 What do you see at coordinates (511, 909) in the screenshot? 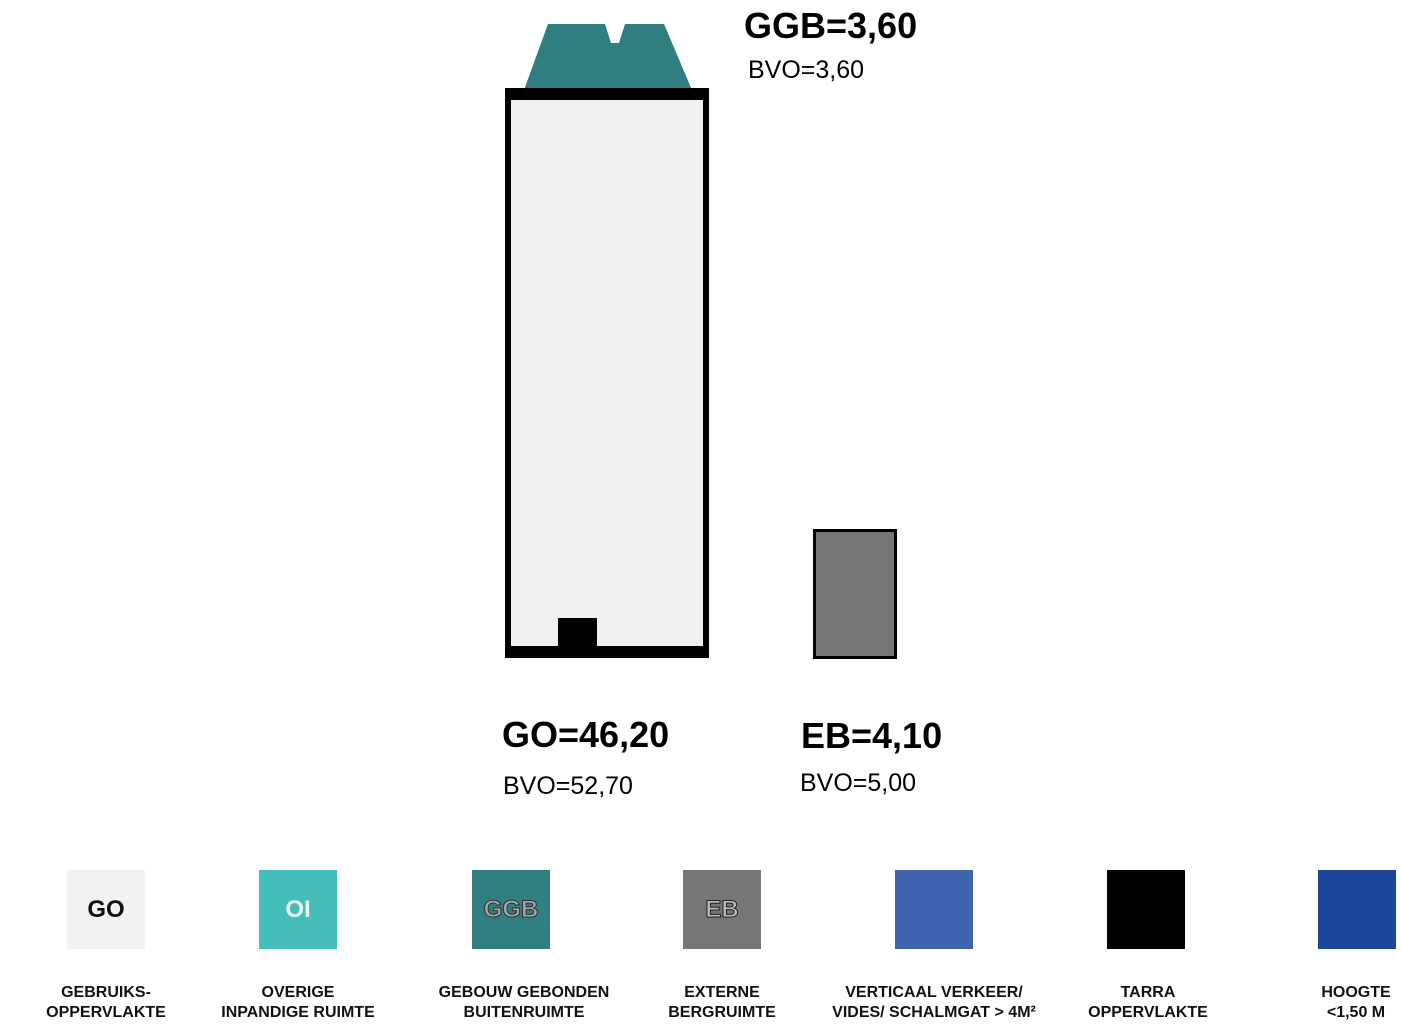
I see `legend-swatch-ggb: GGB` at bounding box center [511, 909].